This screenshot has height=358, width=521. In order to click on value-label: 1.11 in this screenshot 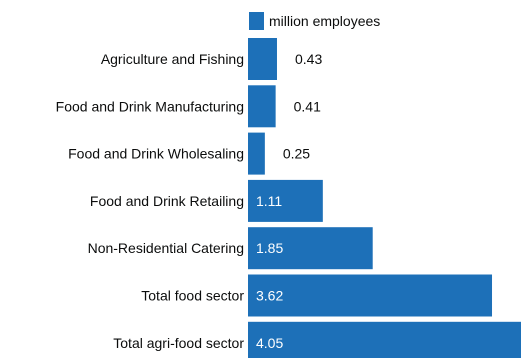, I will do `click(269, 201)`.